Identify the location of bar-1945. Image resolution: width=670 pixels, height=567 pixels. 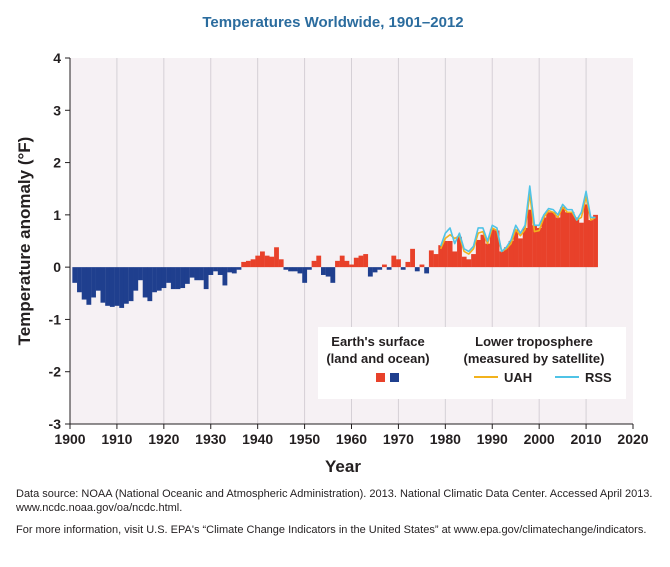
(281, 263).